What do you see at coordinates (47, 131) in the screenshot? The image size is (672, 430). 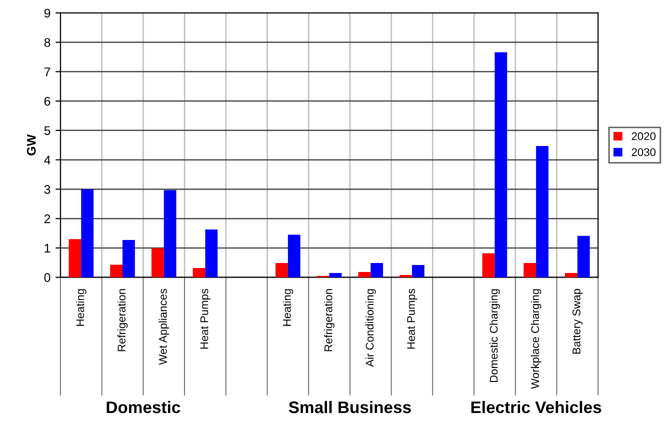 I see `y-tick-label: 5` at bounding box center [47, 131].